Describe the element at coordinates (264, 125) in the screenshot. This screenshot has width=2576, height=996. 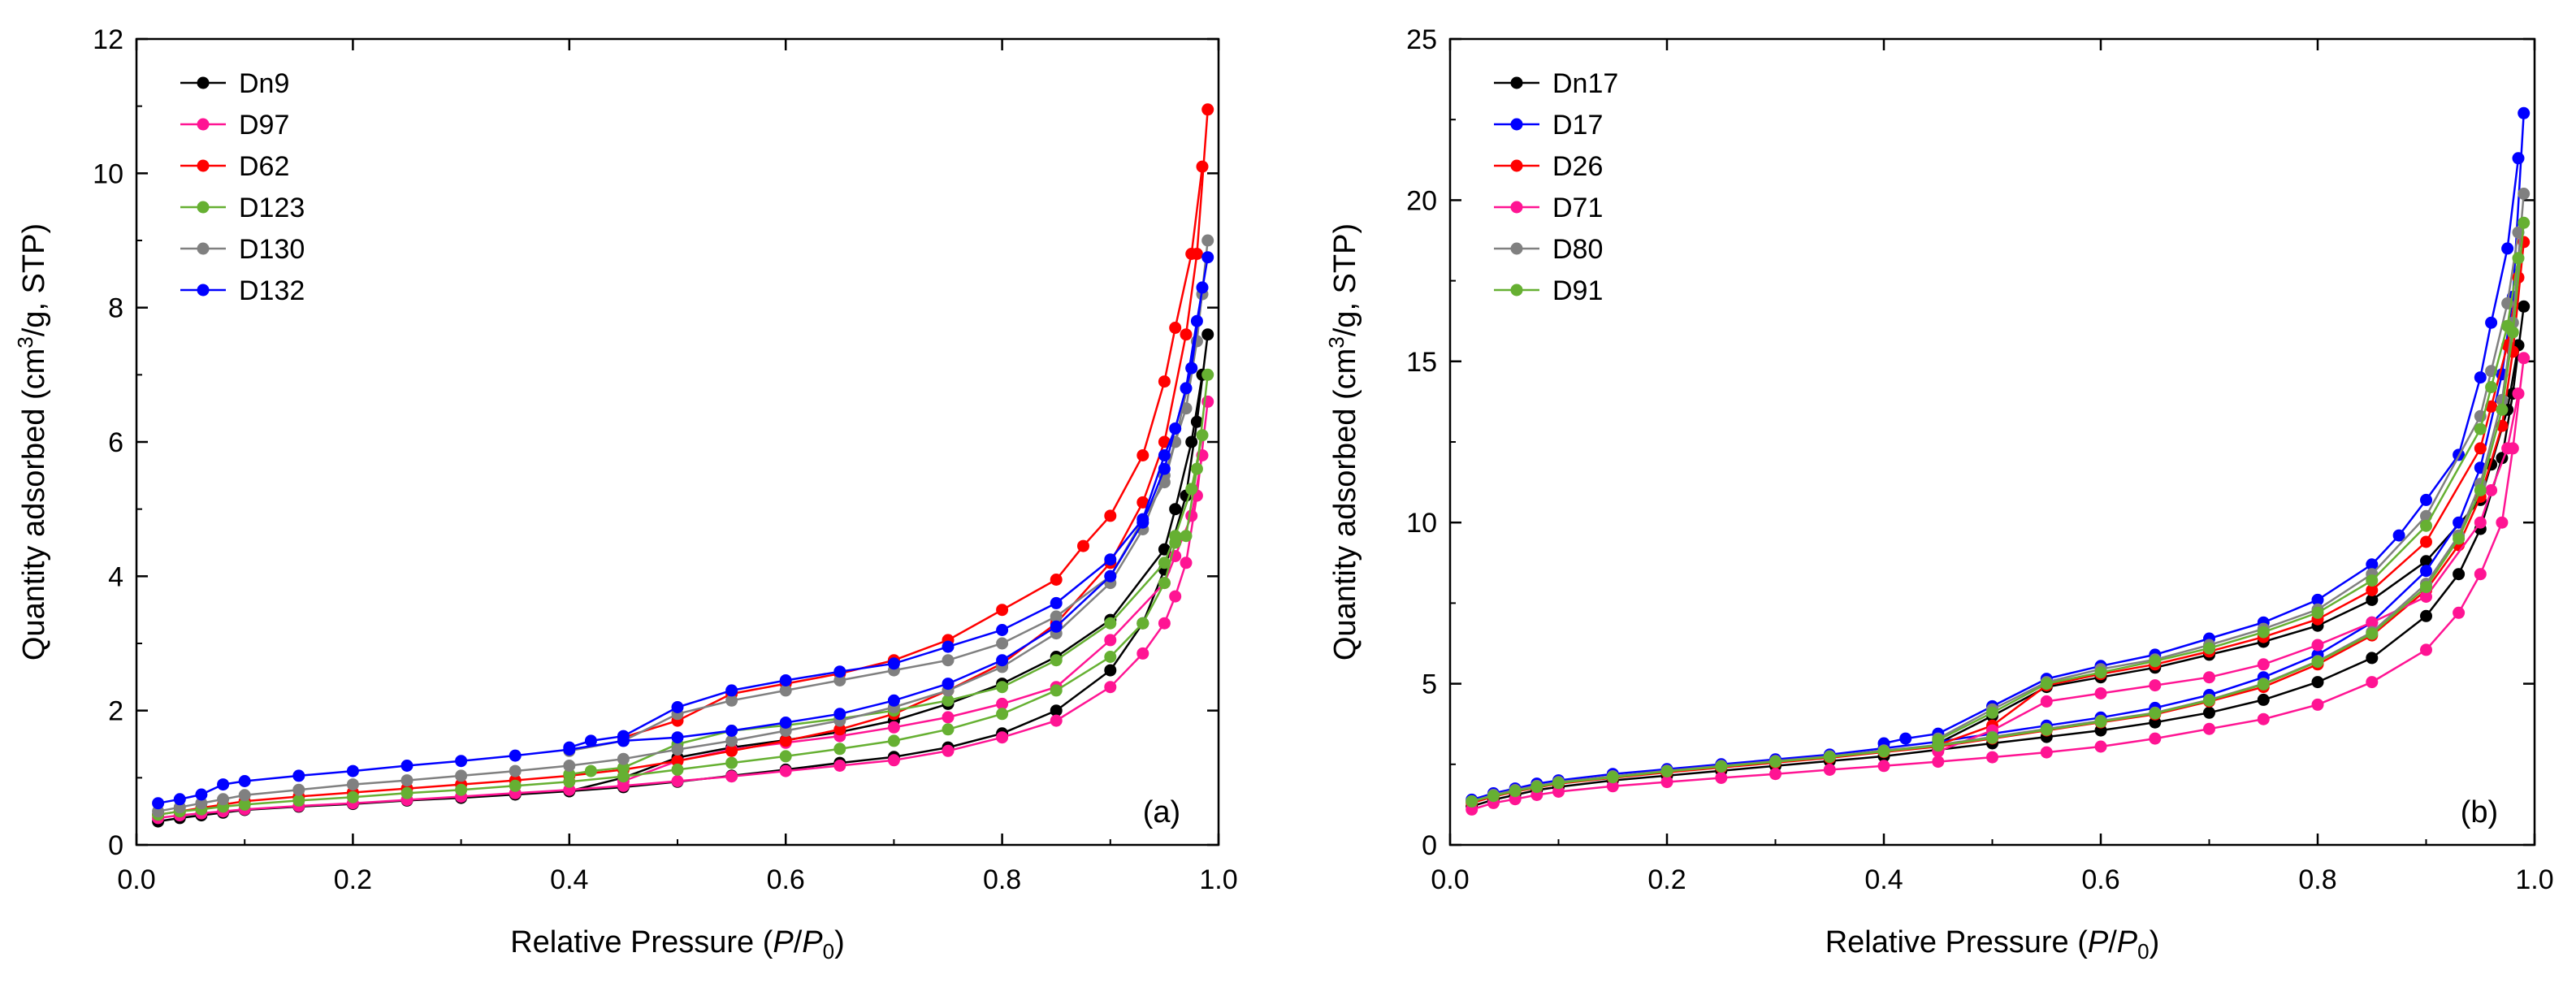
I see `legend-label: D97` at that location.